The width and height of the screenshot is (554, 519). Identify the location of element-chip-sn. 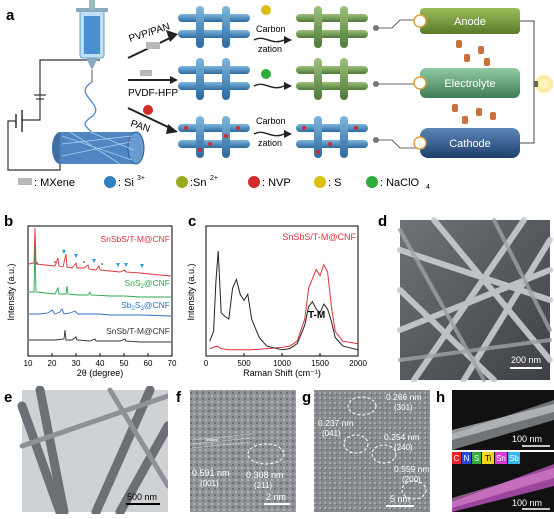
(501, 458).